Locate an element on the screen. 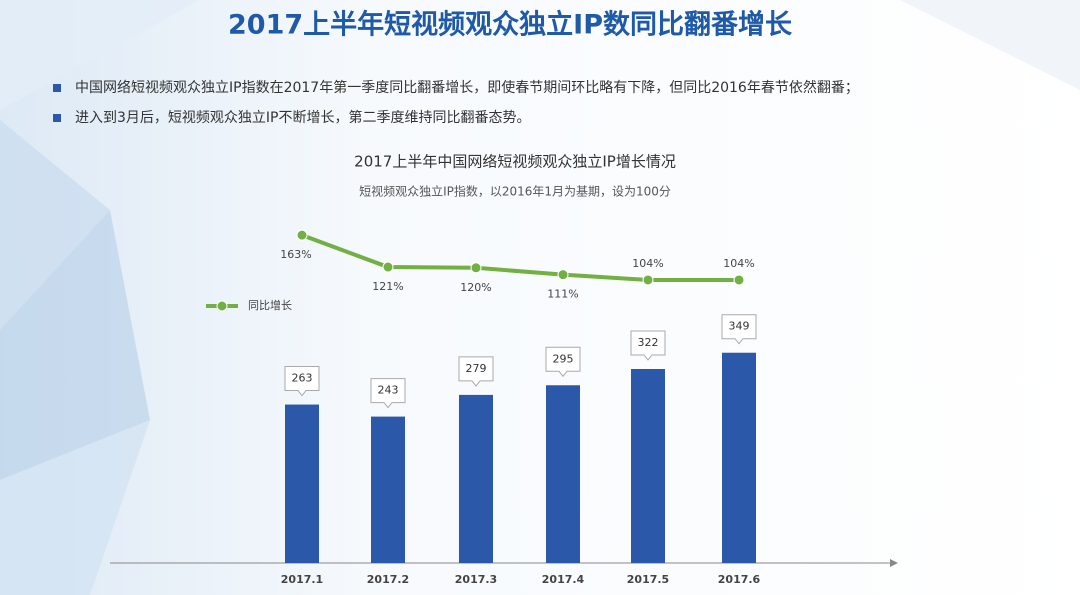 The width and height of the screenshot is (1080, 595). data-label: 243 is located at coordinates (388, 390).